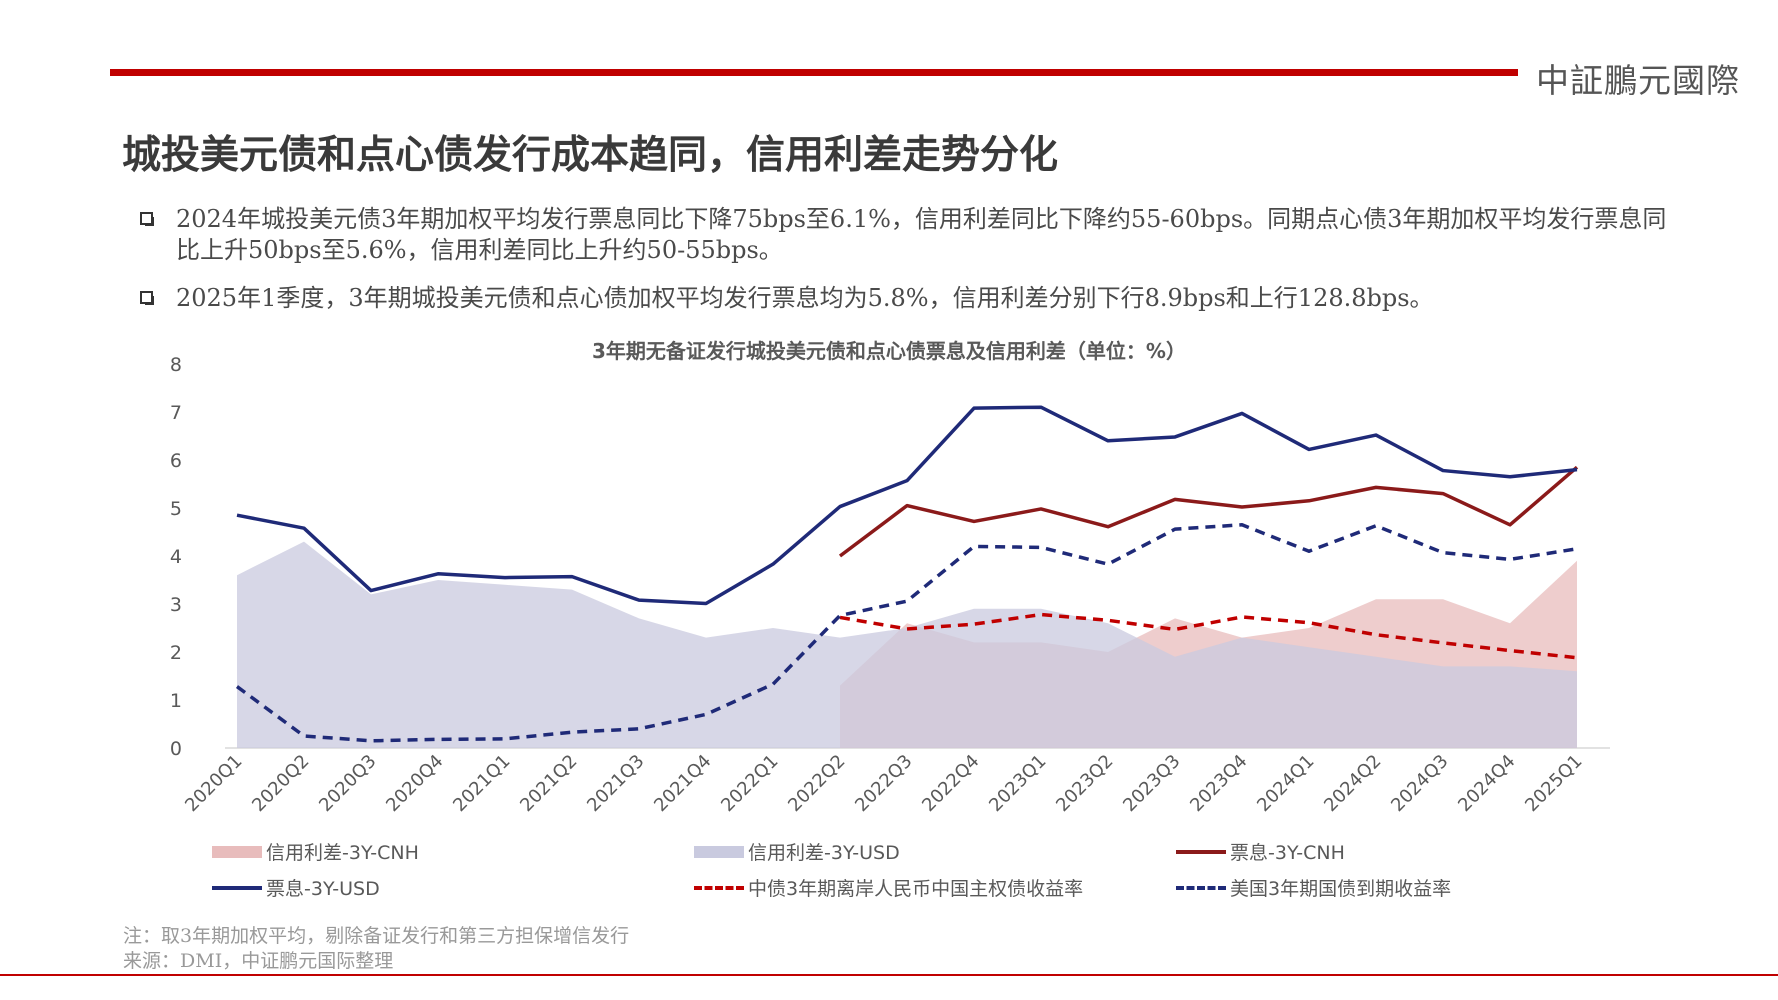 The height and width of the screenshot is (1000, 1778). Describe the element at coordinates (889, 975) in the screenshot. I see `footer-rule` at that location.